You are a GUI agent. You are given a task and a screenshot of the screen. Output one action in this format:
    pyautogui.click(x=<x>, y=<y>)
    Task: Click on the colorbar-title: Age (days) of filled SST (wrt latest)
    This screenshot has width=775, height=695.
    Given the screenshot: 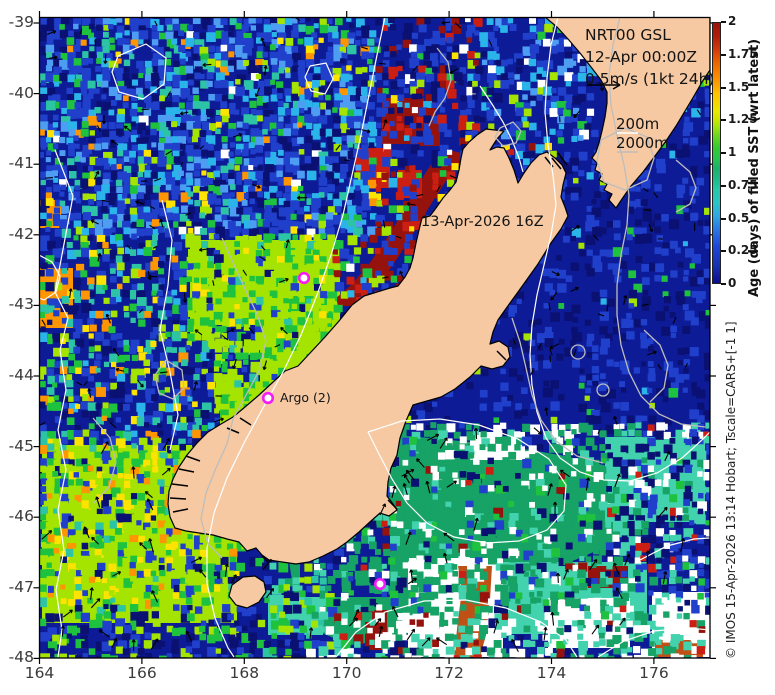 What is the action you would take?
    pyautogui.click(x=754, y=167)
    